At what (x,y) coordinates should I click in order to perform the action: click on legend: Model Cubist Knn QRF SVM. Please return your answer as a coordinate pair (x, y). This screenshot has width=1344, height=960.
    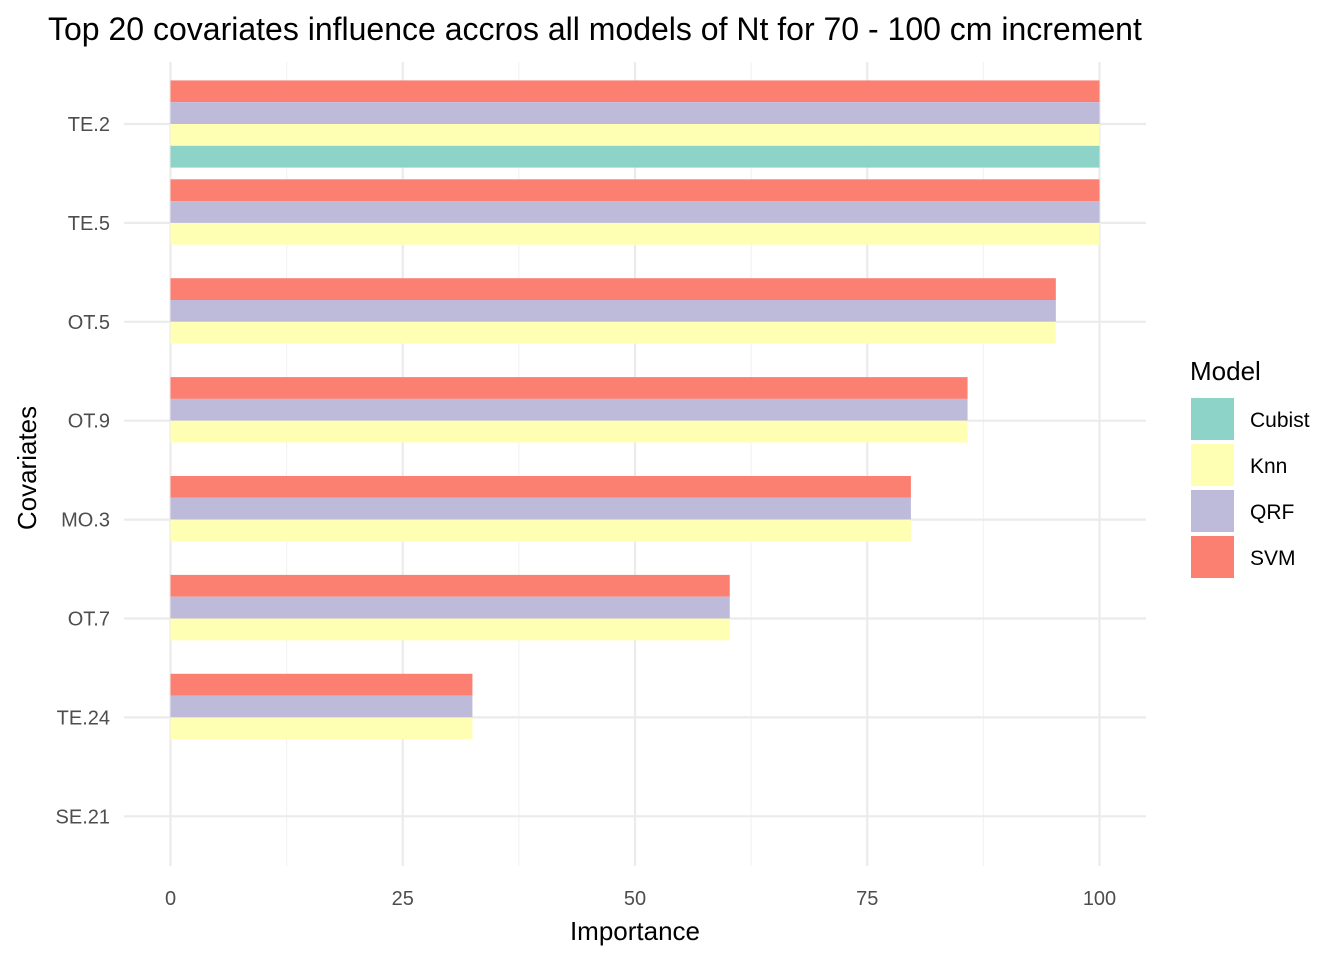
    Looking at the image, I should click on (1250, 467).